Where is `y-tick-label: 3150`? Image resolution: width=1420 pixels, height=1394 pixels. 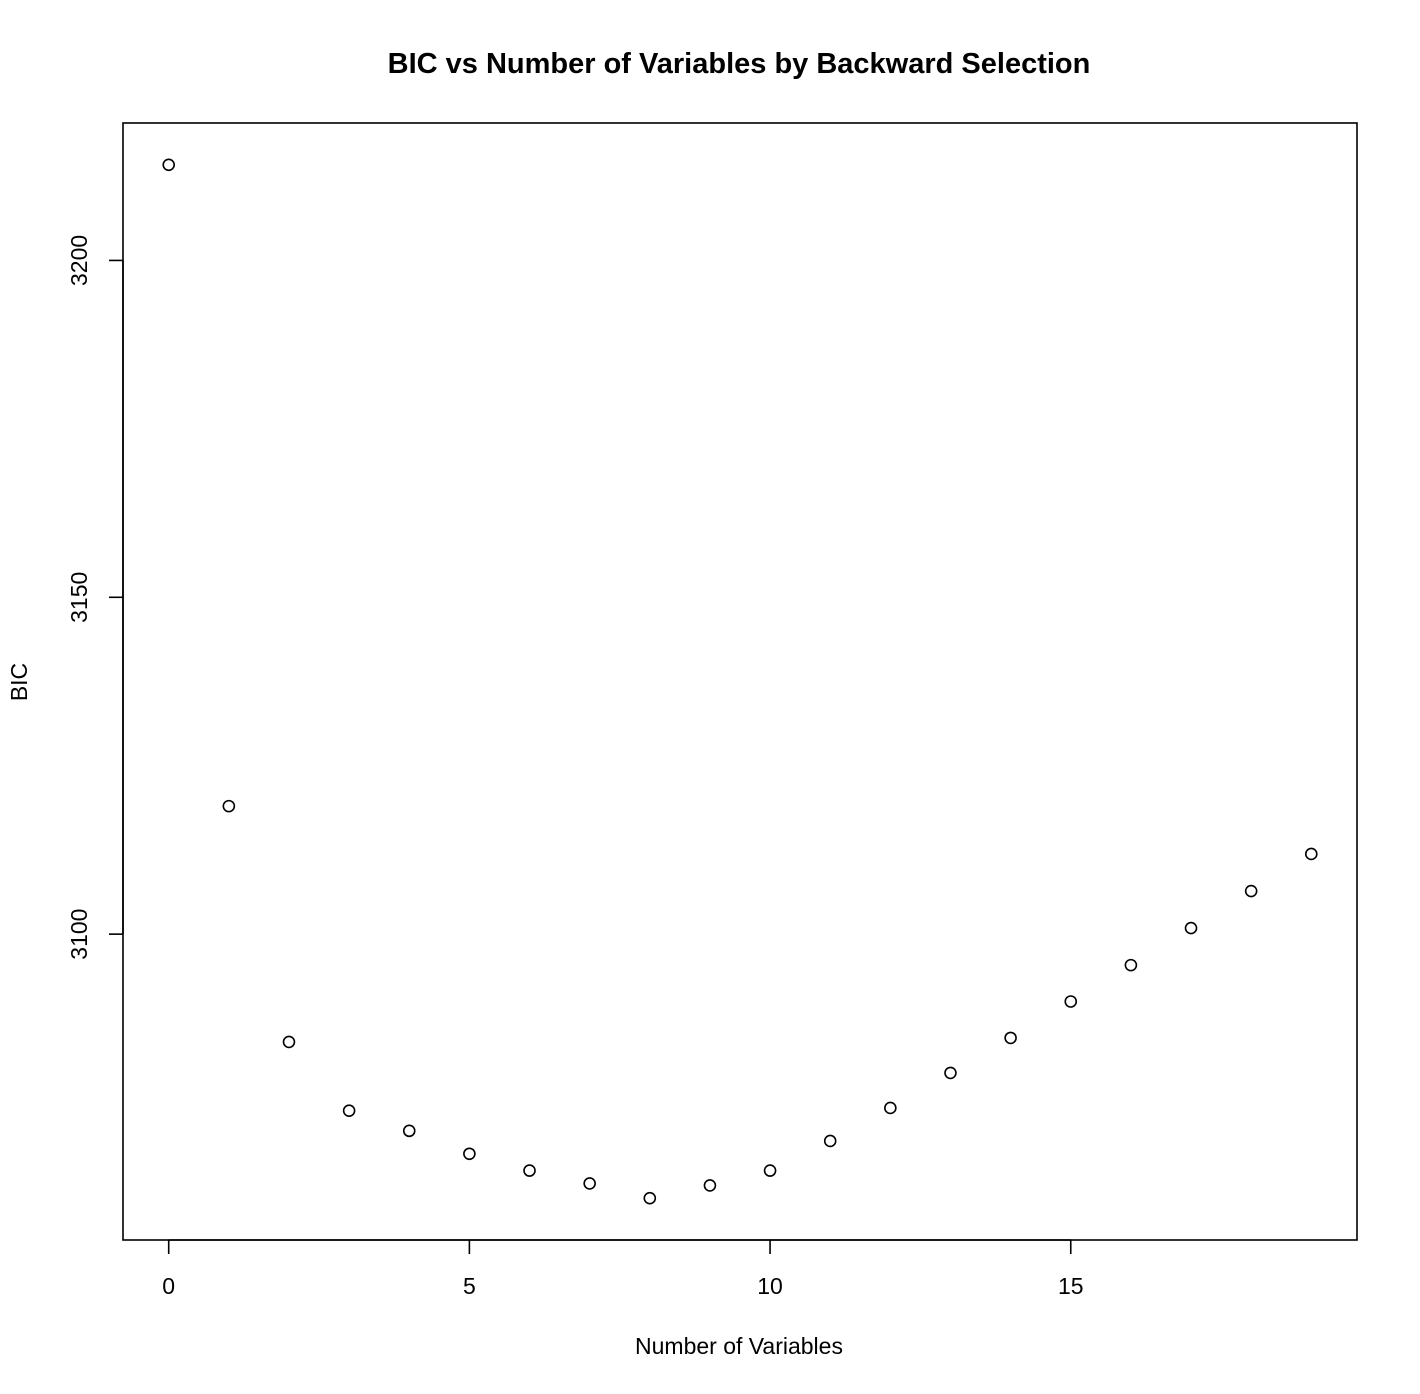
y-tick-label: 3150 is located at coordinates (79, 597).